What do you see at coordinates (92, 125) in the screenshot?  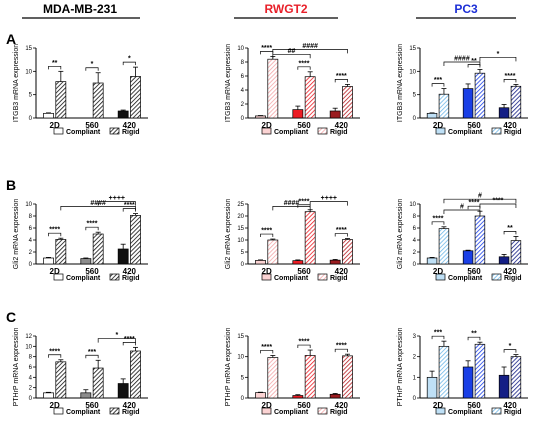 I see `x-tick-label: 560` at bounding box center [92, 125].